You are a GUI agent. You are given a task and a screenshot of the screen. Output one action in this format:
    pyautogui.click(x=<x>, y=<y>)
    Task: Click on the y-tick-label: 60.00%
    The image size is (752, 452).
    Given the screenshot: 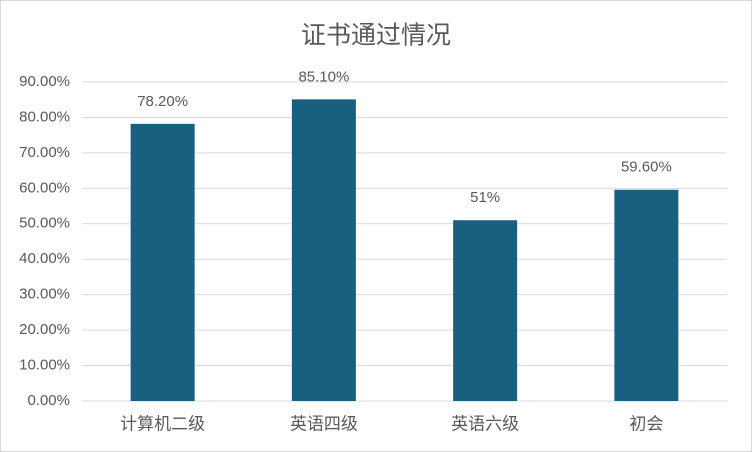 What is the action you would take?
    pyautogui.click(x=44, y=187)
    